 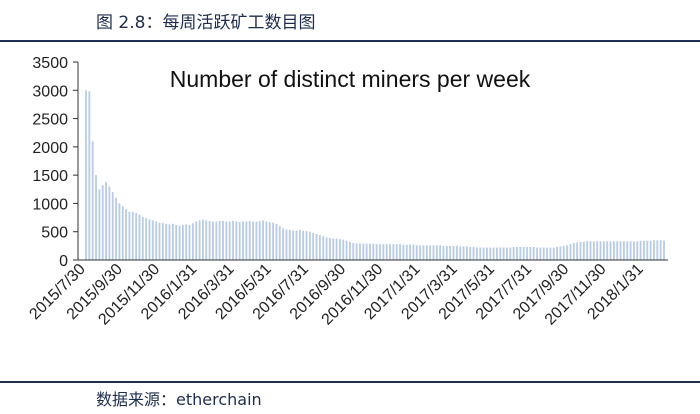 What do you see at coordinates (350, 41) in the screenshot?
I see `top-rule` at bounding box center [350, 41].